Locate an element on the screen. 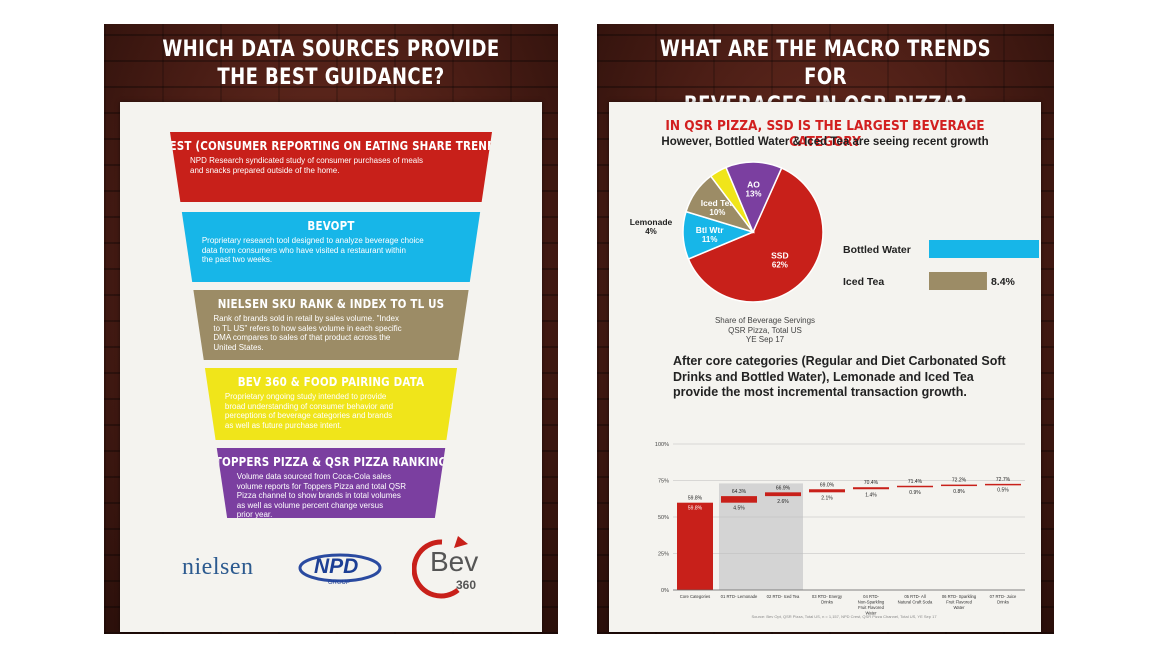  cumulative-label: 69.0% is located at coordinates (827, 485).